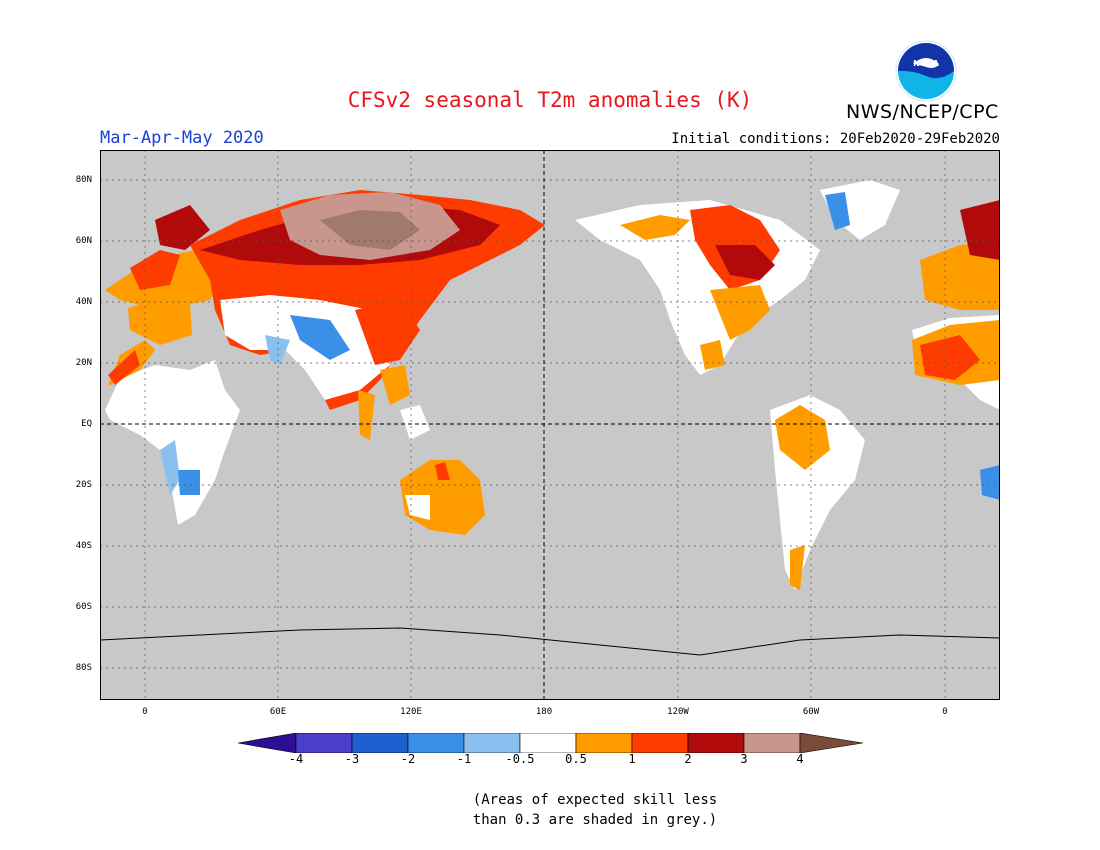  I want to click on australia, so click(442, 497).